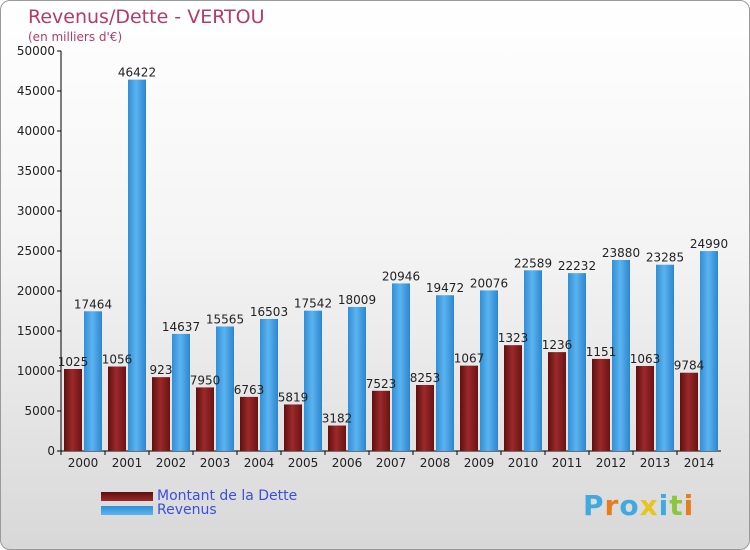 Image resolution: width=750 pixels, height=550 pixels. I want to click on data-label-revenue: 23285, so click(665, 258).